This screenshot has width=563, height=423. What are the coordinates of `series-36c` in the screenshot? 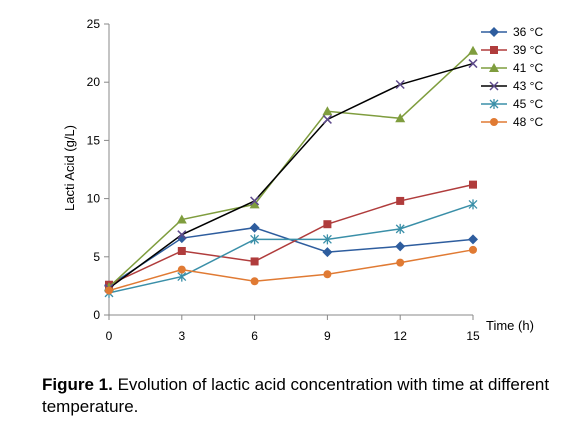 It's located at (291, 256).